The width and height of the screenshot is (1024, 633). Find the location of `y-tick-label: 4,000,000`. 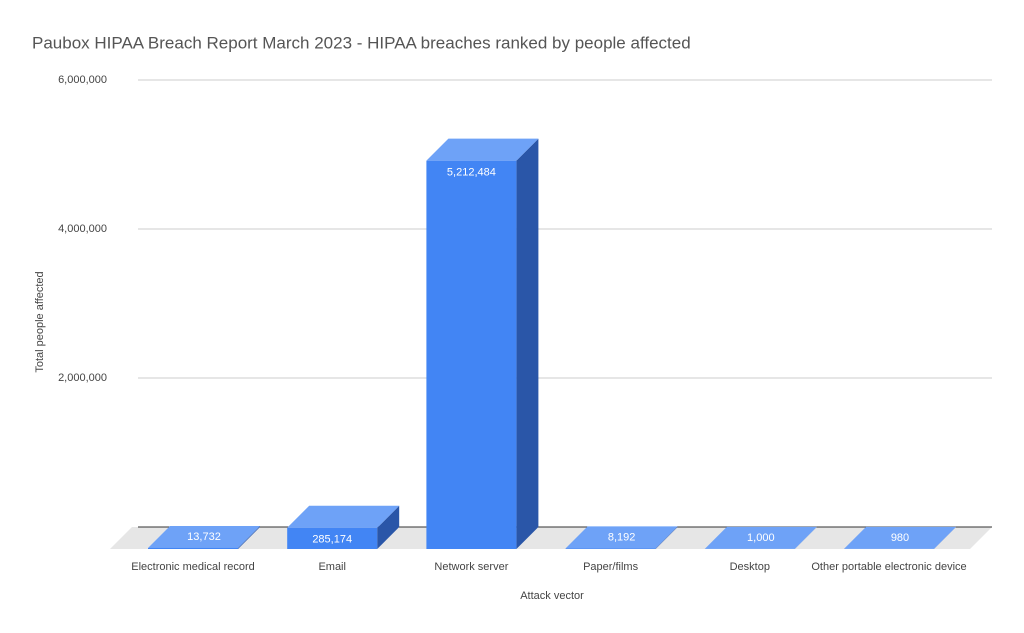

y-tick-label: 4,000,000 is located at coordinates (82, 229).